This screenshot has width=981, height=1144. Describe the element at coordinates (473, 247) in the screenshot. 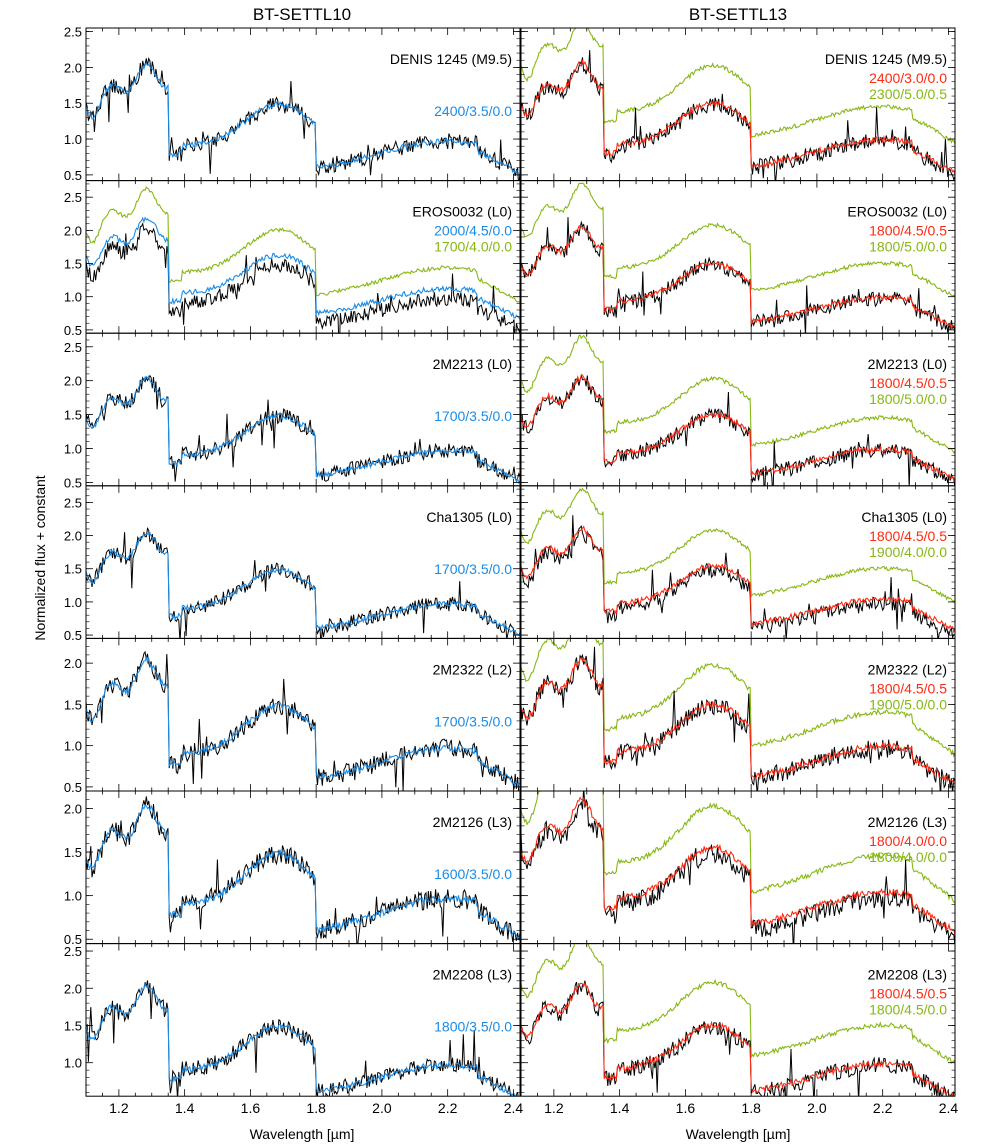

I see `model-label-green: 1700/4.0/0.0` at that location.